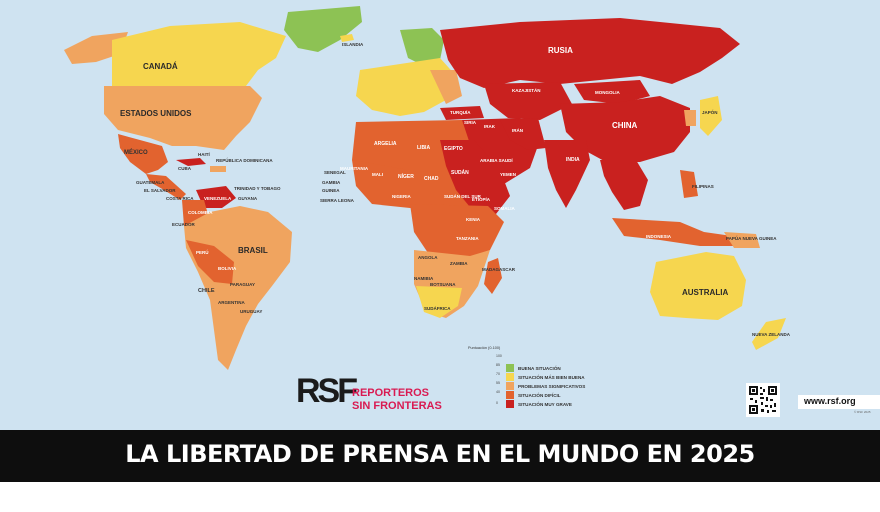 This screenshot has height=512, width=880. Describe the element at coordinates (689, 184) in the screenshot. I see `philippines-shape` at that location.